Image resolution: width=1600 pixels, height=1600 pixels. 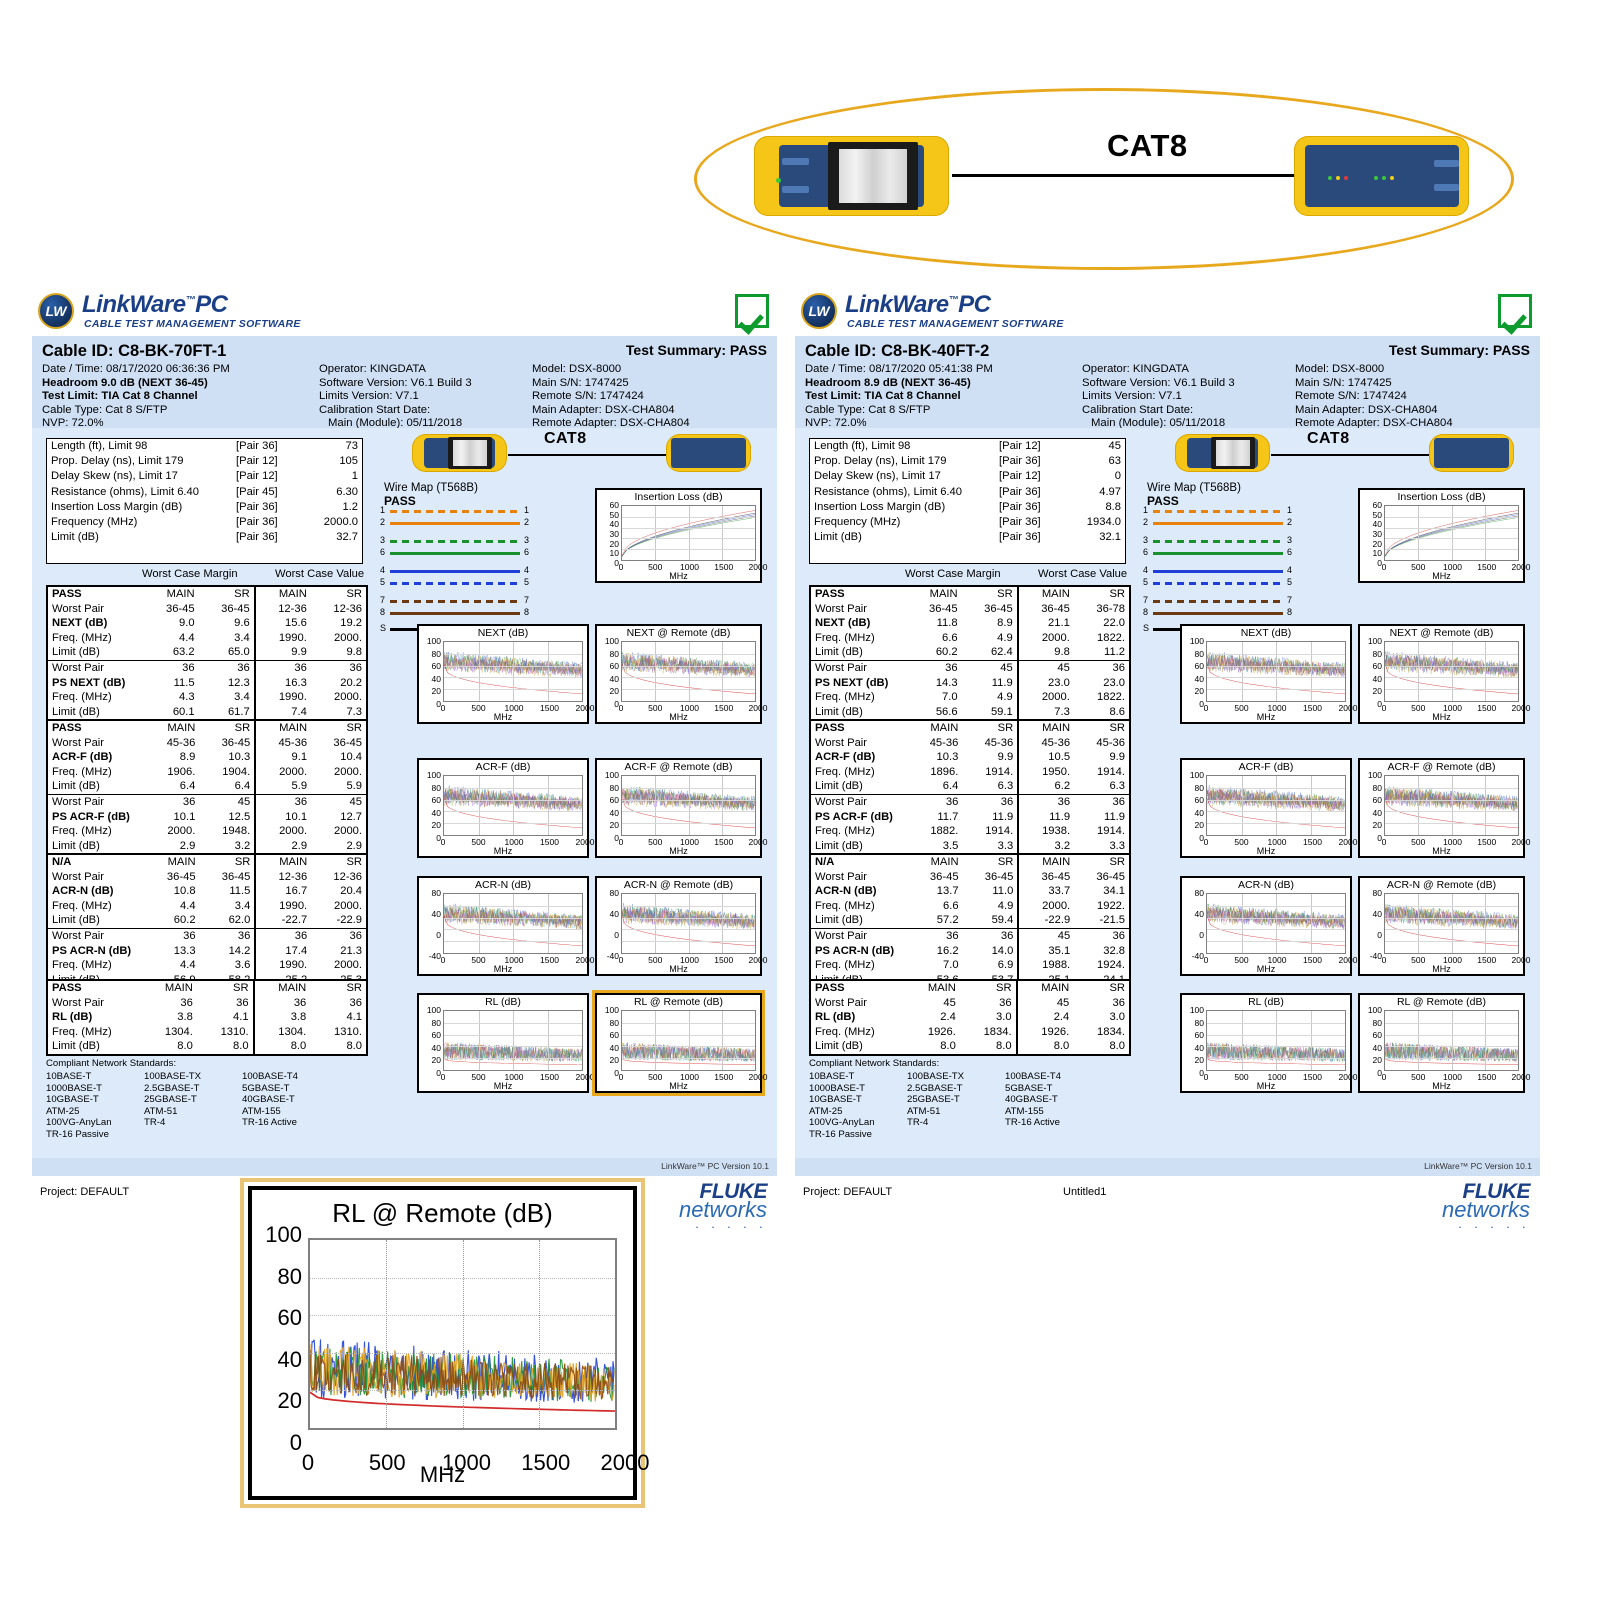 I want to click on metric-cell: 3.6, so click(x=242, y=965).